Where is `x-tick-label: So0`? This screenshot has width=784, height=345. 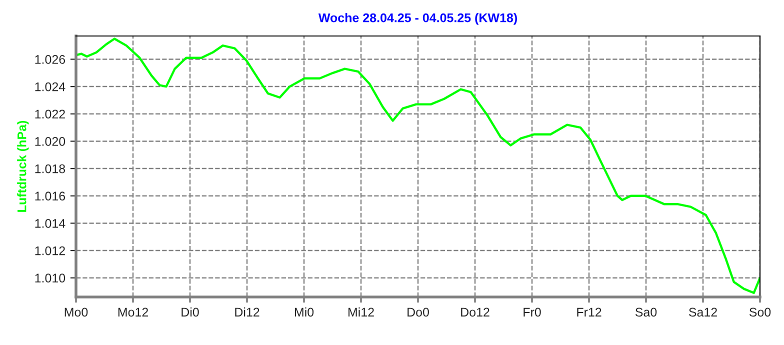
x-tick-label: So0 is located at coordinates (760, 312).